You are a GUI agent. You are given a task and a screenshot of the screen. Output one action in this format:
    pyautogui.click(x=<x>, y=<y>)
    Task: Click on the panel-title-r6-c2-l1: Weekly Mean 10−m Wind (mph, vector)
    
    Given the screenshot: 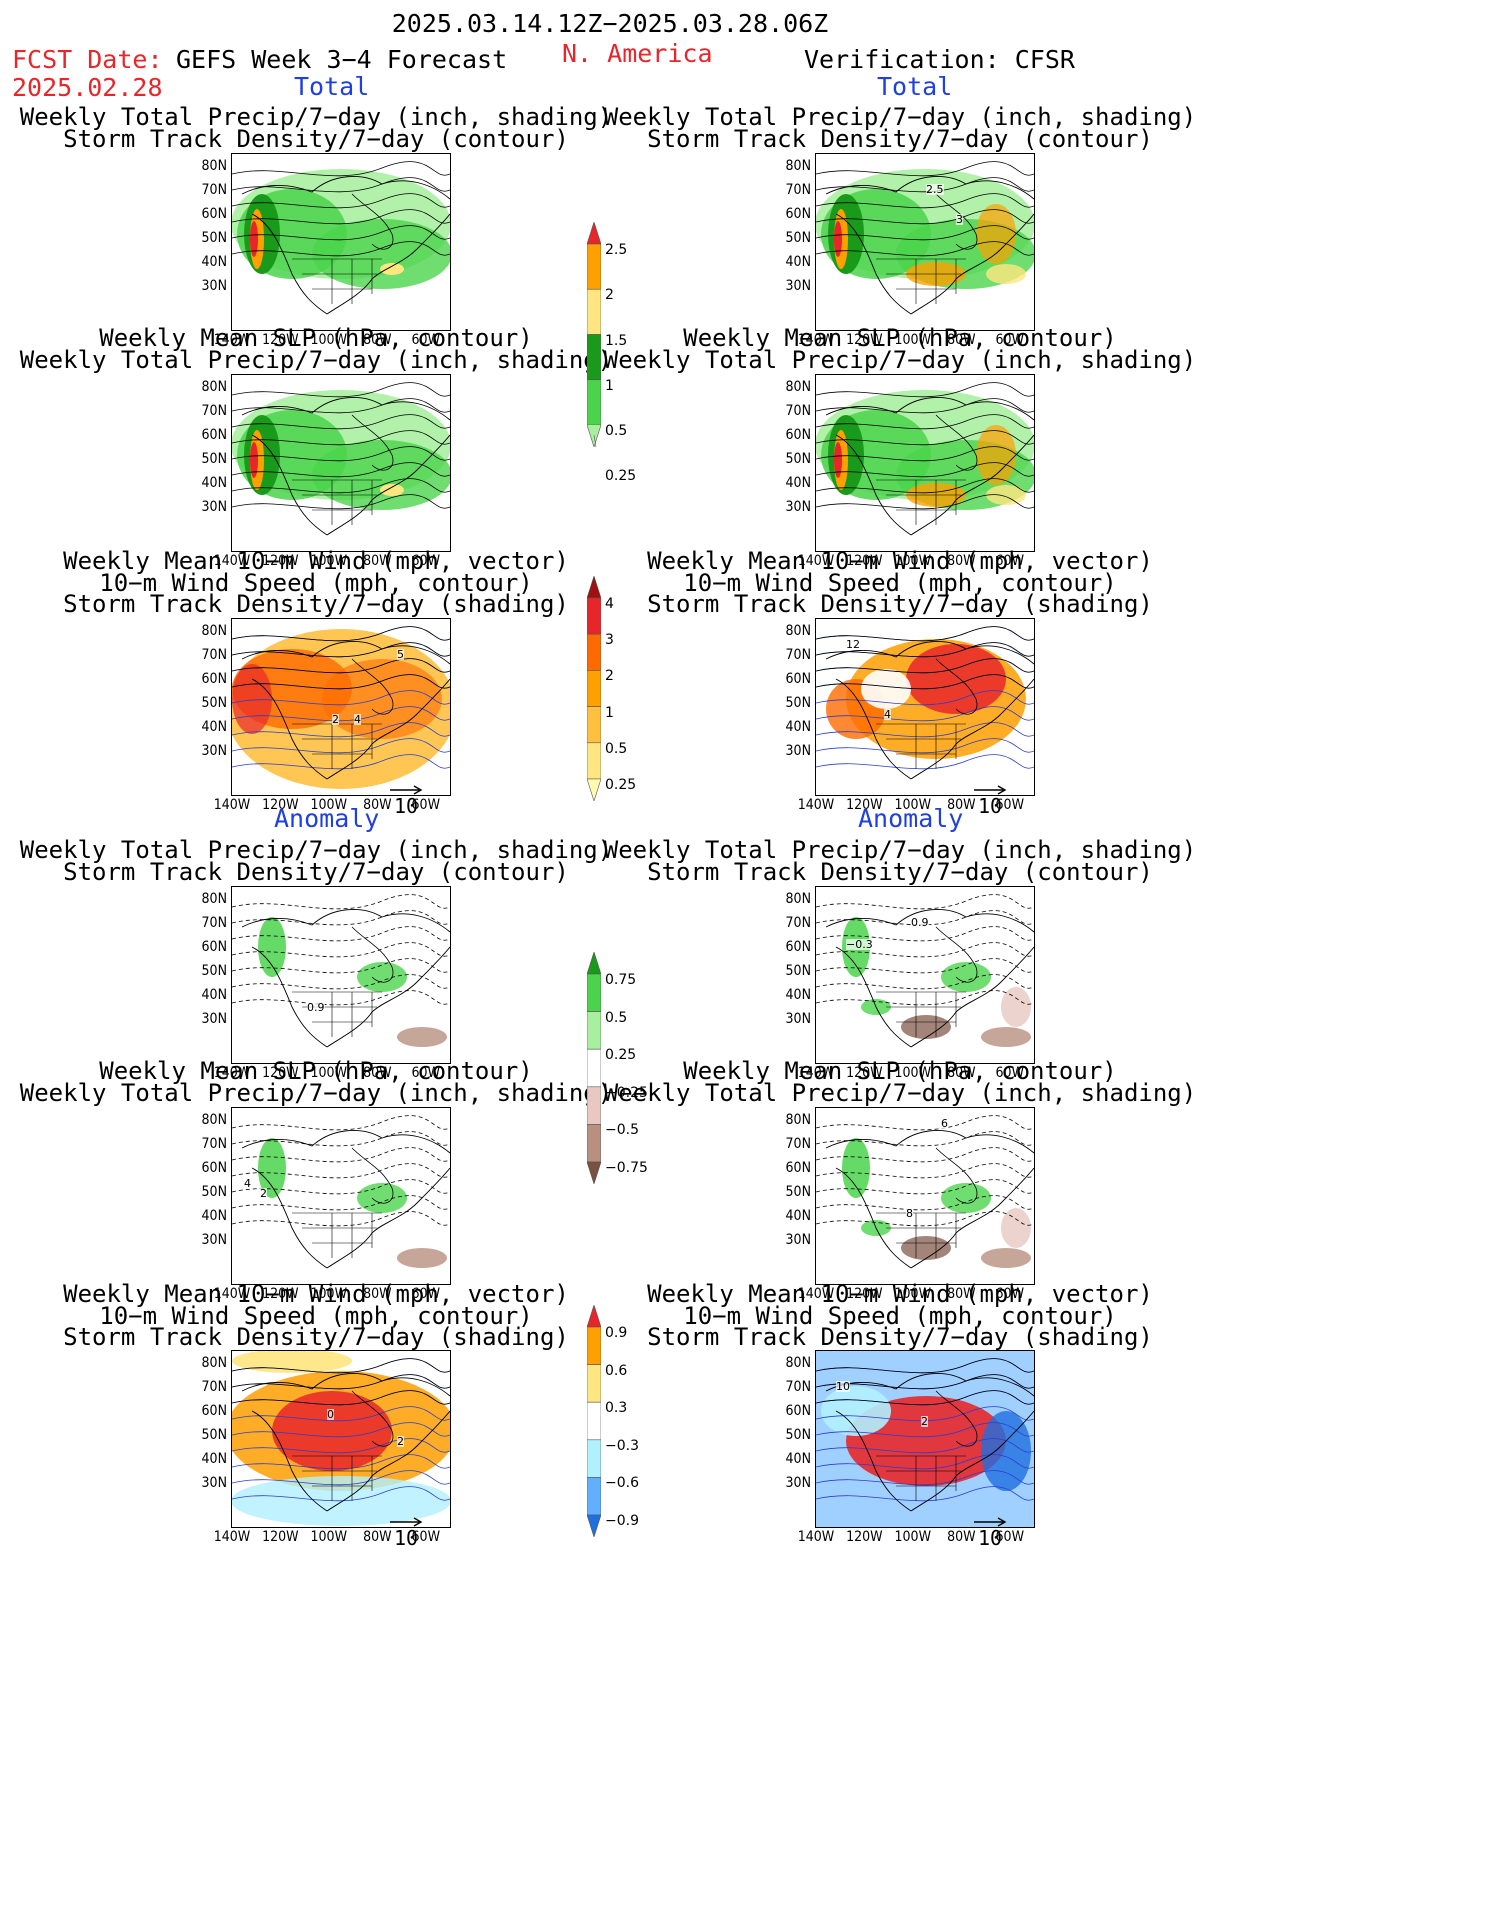 What is the action you would take?
    pyautogui.click(x=900, y=1294)
    